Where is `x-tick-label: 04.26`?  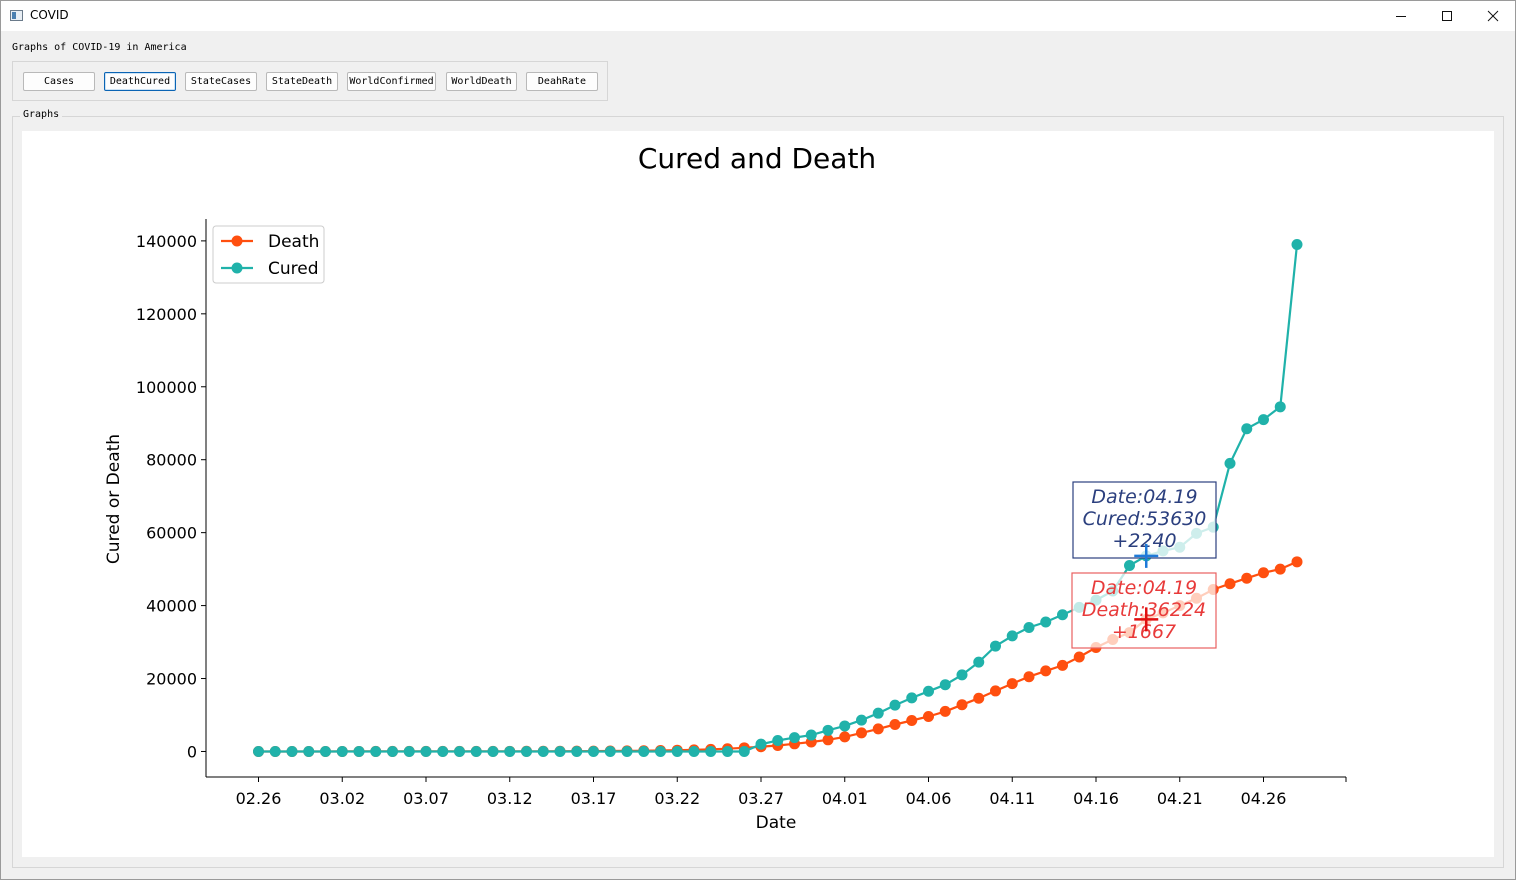 x-tick-label: 04.26 is located at coordinates (1264, 798).